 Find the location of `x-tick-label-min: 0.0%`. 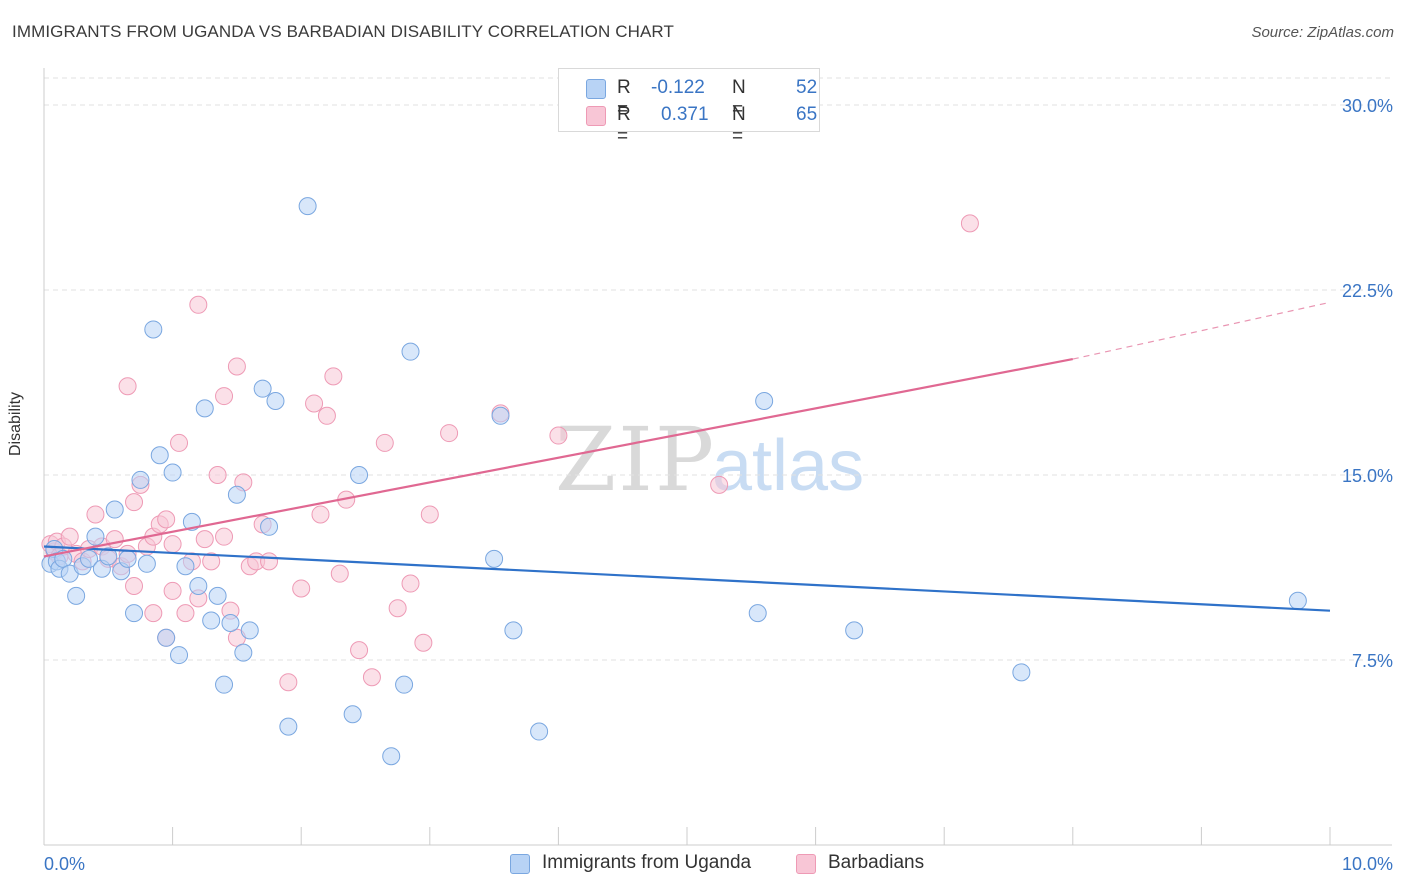

x-tick-label-min: 0.0% is located at coordinates (64, 864).